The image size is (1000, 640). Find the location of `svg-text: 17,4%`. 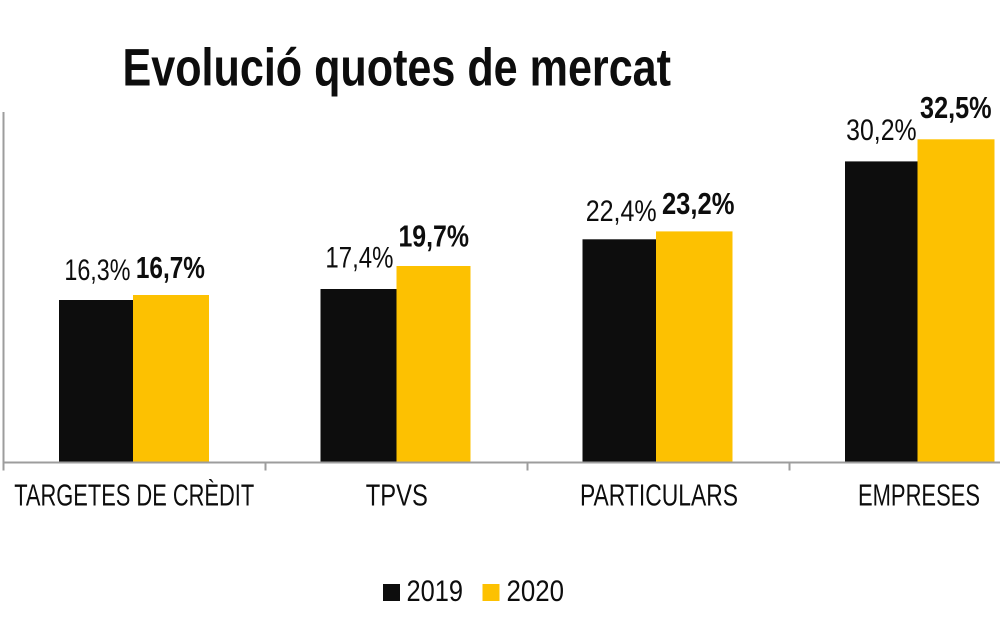

svg-text: 17,4% is located at coordinates (359, 258).